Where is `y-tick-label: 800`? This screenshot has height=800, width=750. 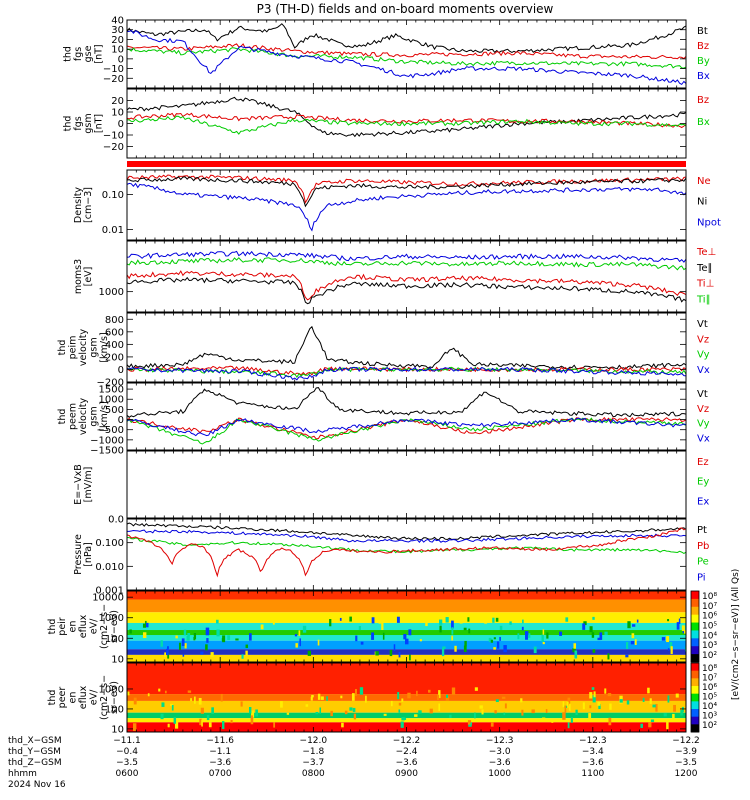
y-tick-label: 800 is located at coordinates (114, 320).